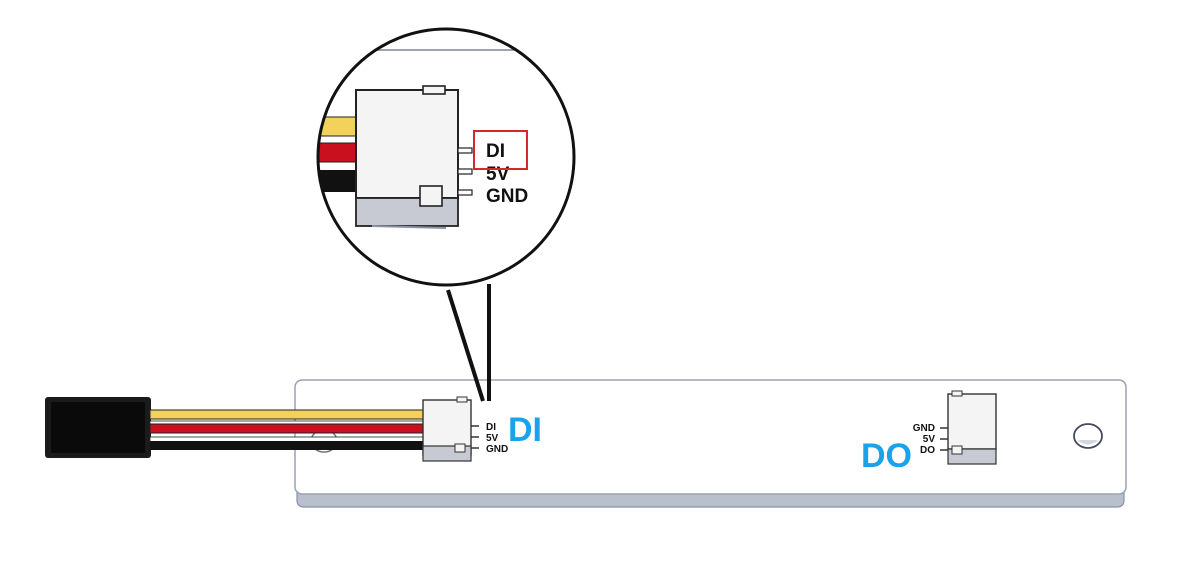 This screenshot has width=1191, height=588. Describe the element at coordinates (924, 428) in the screenshot. I see `output-pin-label: GND` at that location.